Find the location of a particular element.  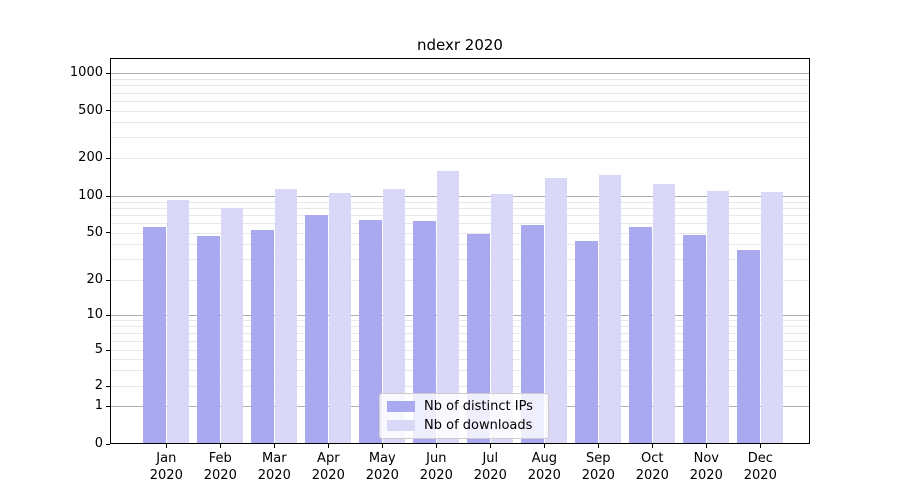

legend-swatch-downloads is located at coordinates (401, 425).